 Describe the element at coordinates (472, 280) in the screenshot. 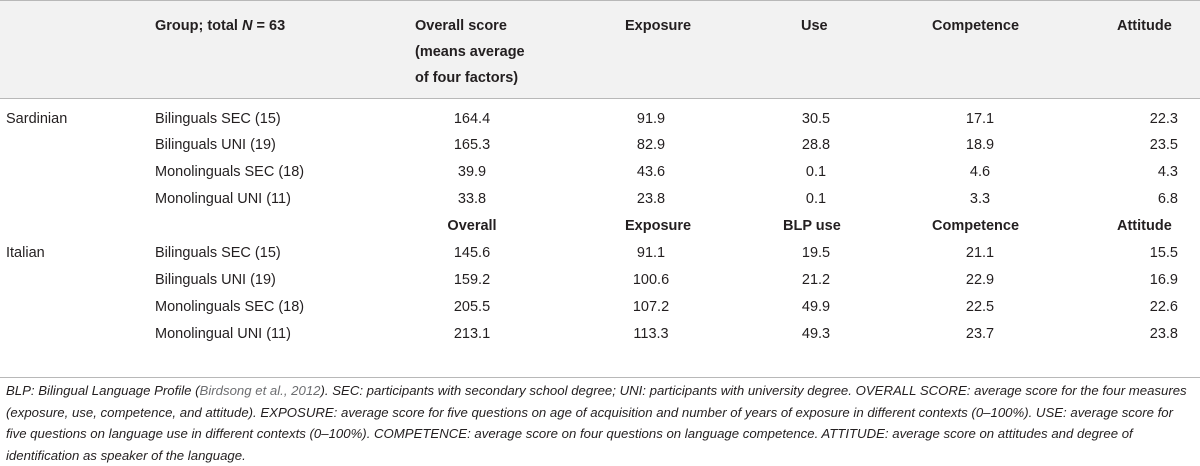

I see `overall-cell: 159.2` at that location.